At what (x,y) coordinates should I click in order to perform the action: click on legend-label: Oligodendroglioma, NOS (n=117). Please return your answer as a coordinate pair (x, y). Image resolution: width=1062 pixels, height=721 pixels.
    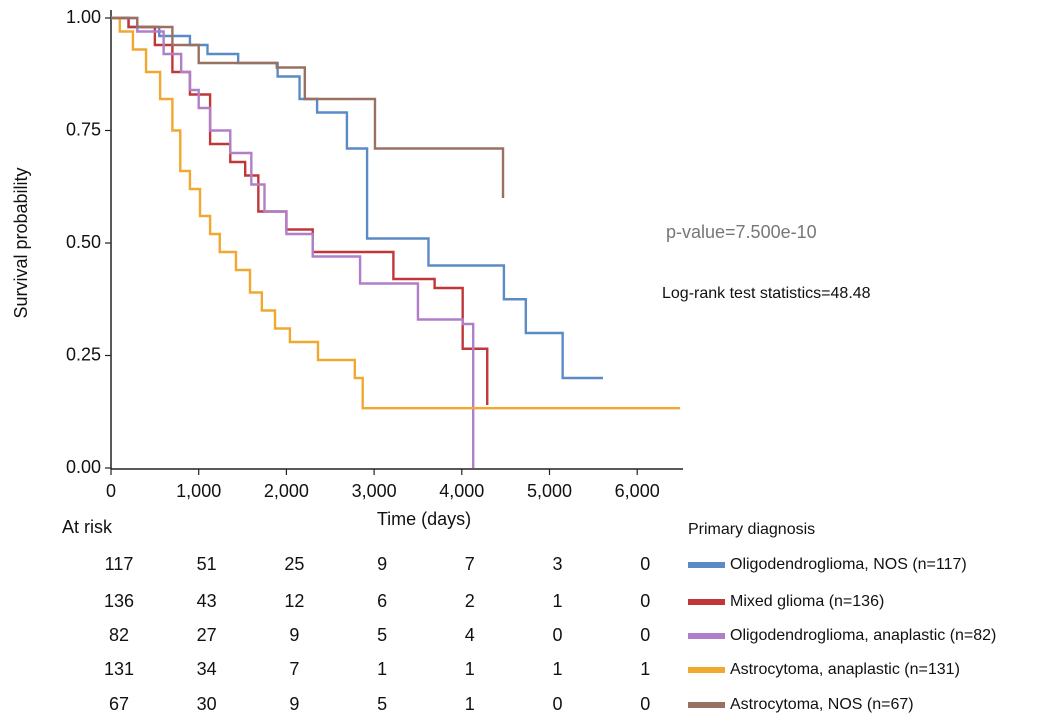
    Looking at the image, I should click on (848, 564).